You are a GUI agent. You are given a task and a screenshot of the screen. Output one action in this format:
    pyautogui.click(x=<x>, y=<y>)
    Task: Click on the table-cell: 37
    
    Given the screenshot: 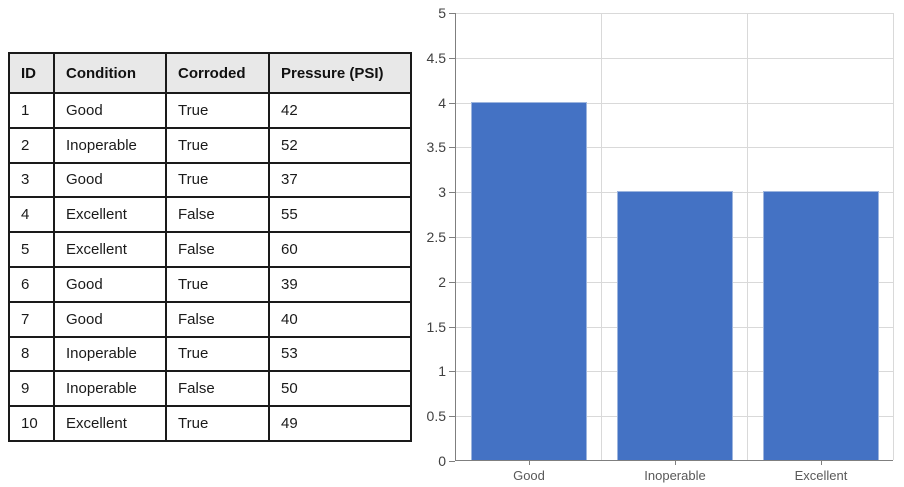 What is the action you would take?
    pyautogui.click(x=340, y=180)
    